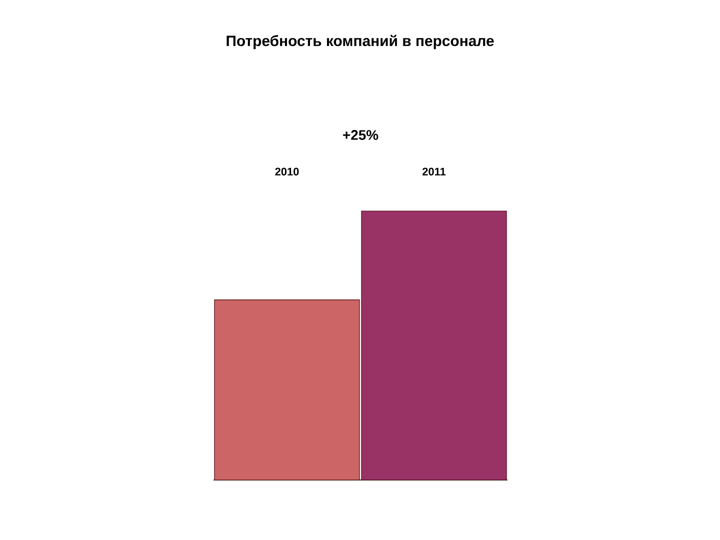  I want to click on x-tick-label: 2011, so click(434, 172).